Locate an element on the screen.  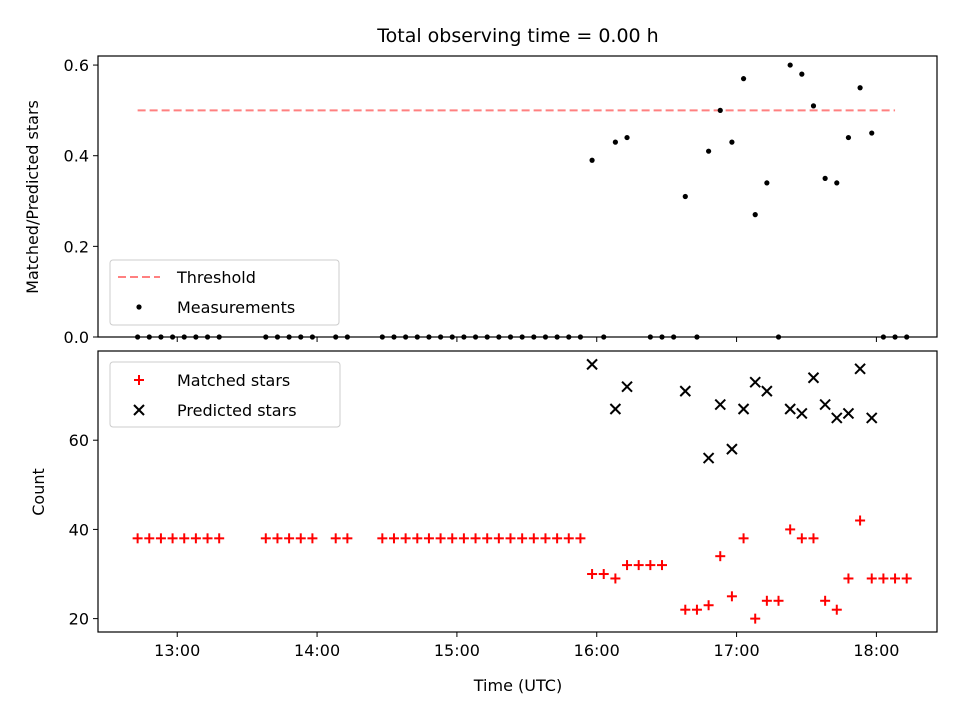
legend-matched-label: Matched stars is located at coordinates (233, 380).